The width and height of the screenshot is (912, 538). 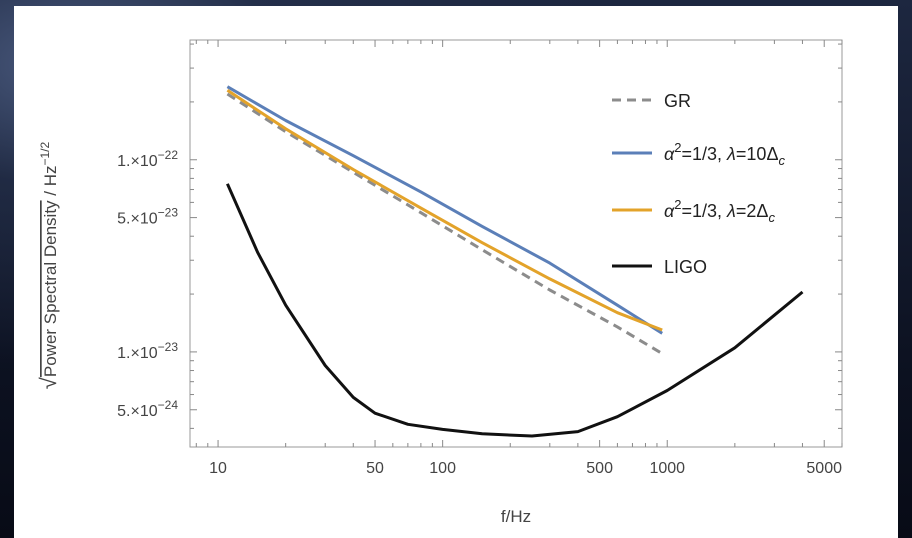 I want to click on y-tick-label: 1.×10−23, so click(x=147, y=351).